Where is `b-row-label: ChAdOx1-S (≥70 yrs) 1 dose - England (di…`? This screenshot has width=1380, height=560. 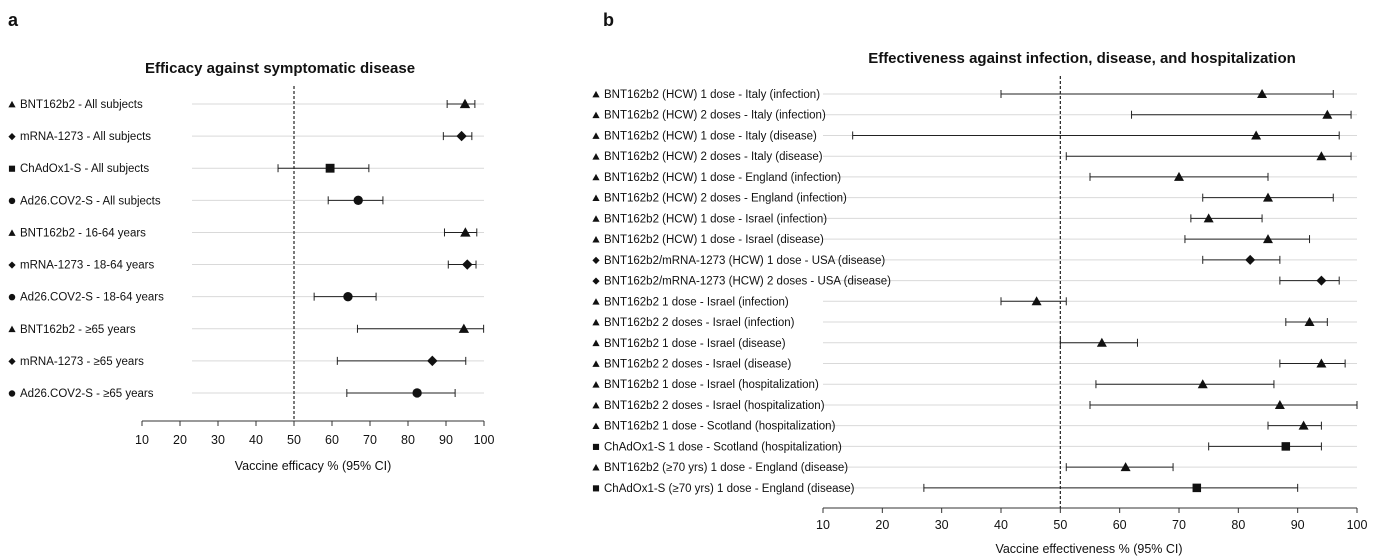
b-row-label: ChAdOx1-S (≥70 yrs) 1 dose - England (di… is located at coordinates (729, 489).